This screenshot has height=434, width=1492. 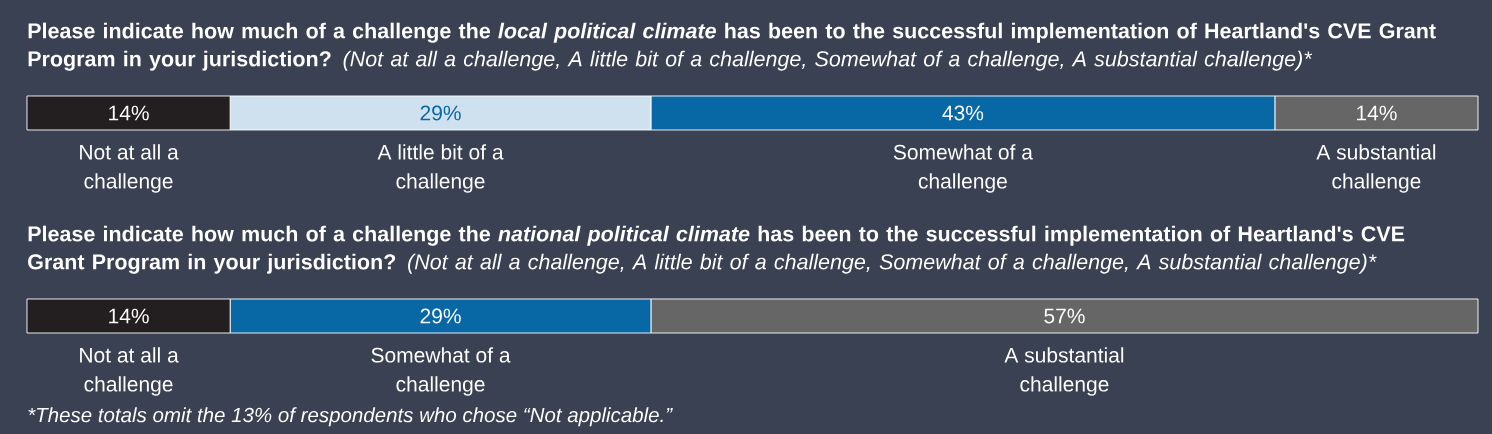 What do you see at coordinates (1064, 316) in the screenshot?
I see `data-label: 57%` at bounding box center [1064, 316].